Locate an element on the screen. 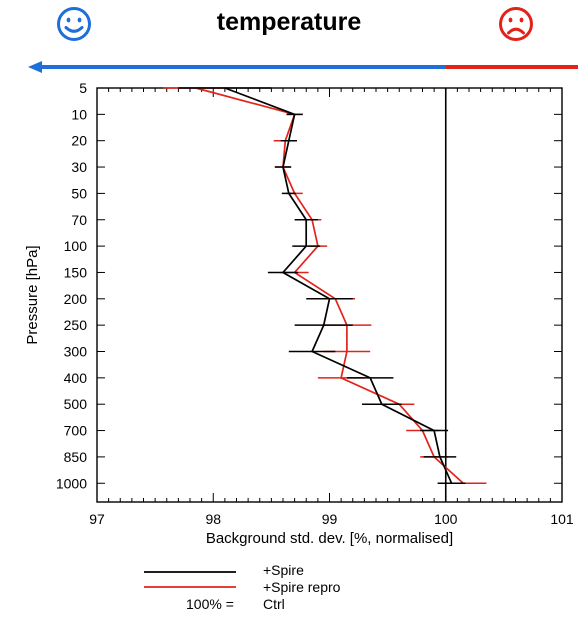 The height and width of the screenshot is (620, 578). legend-label-ctrl: Ctrl is located at coordinates (274, 604).